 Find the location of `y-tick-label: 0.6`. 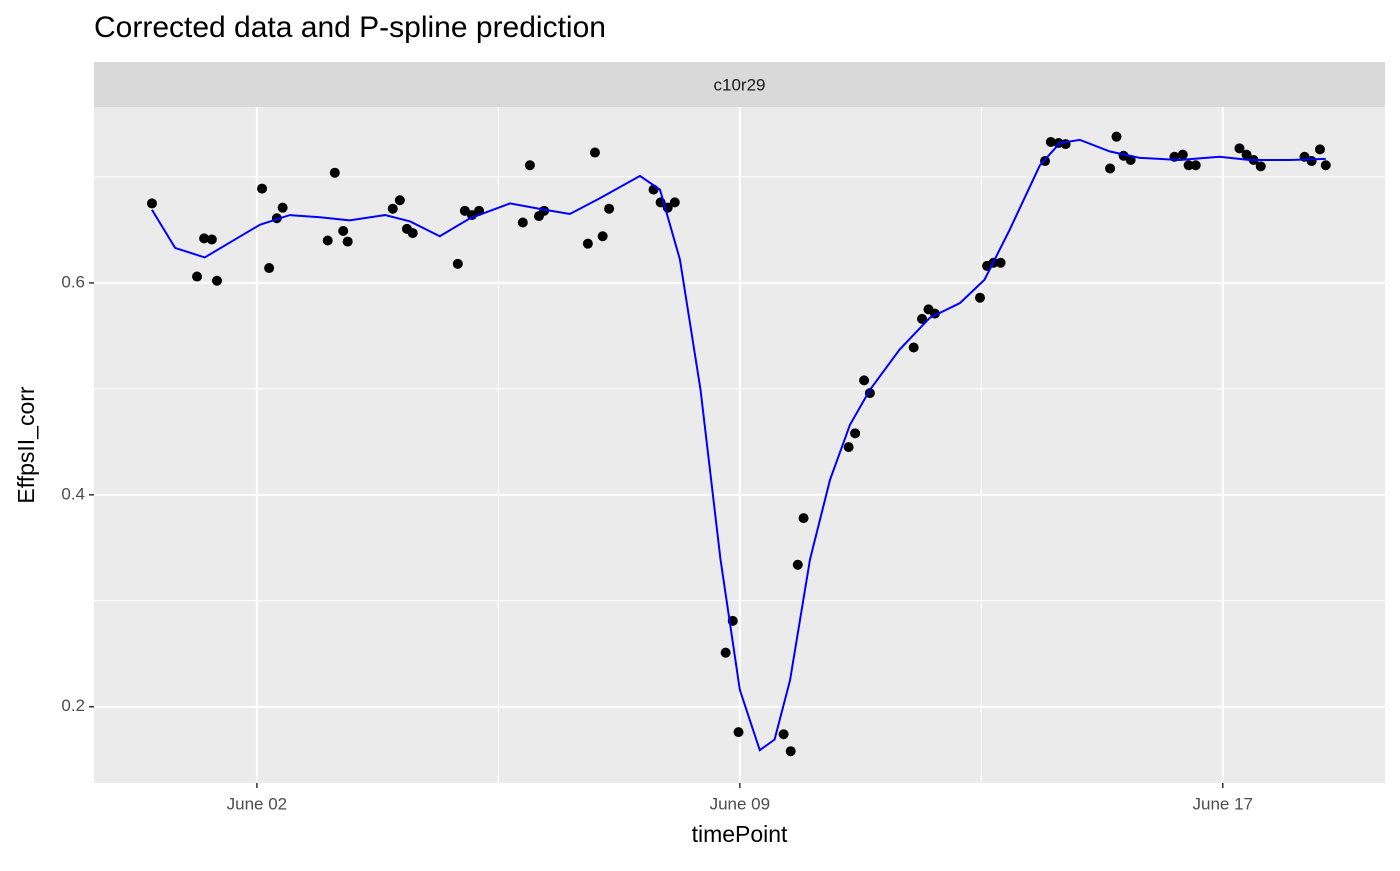

y-tick-label: 0.6 is located at coordinates (73, 281).